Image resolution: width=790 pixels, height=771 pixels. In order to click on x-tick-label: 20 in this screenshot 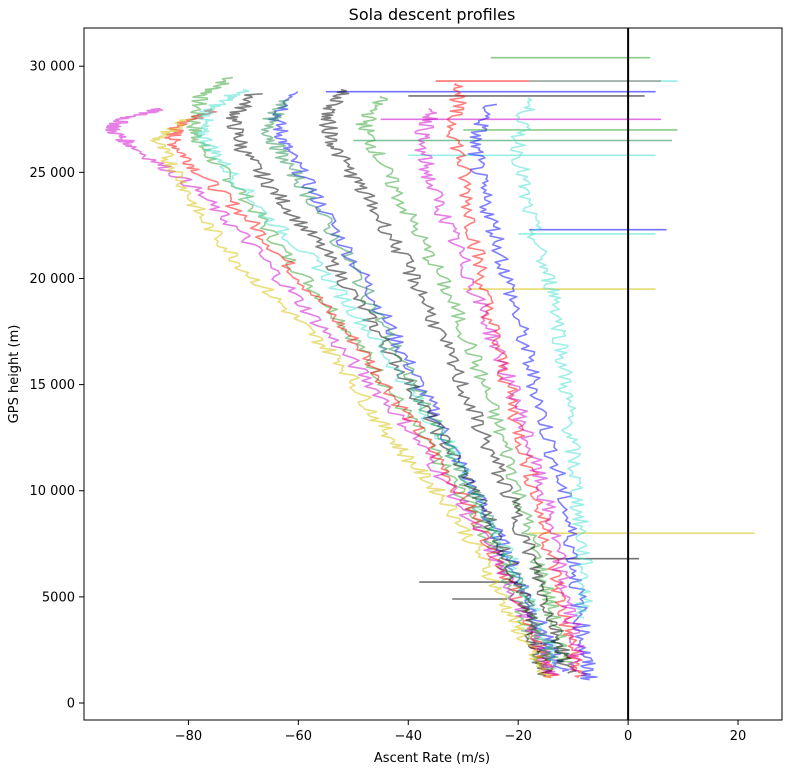, I will do `click(738, 736)`.